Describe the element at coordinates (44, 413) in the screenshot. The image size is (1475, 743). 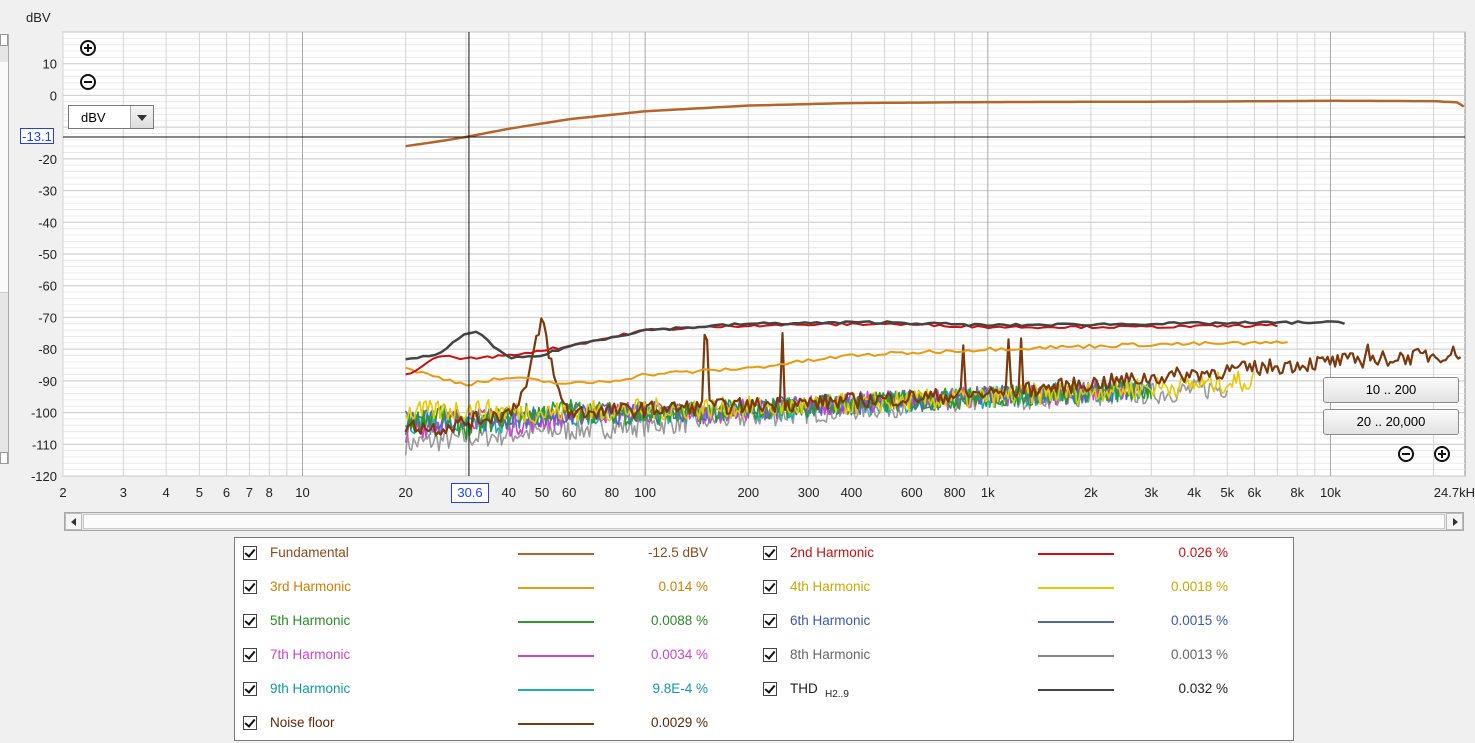
I see `y-tick-label: -100` at that location.